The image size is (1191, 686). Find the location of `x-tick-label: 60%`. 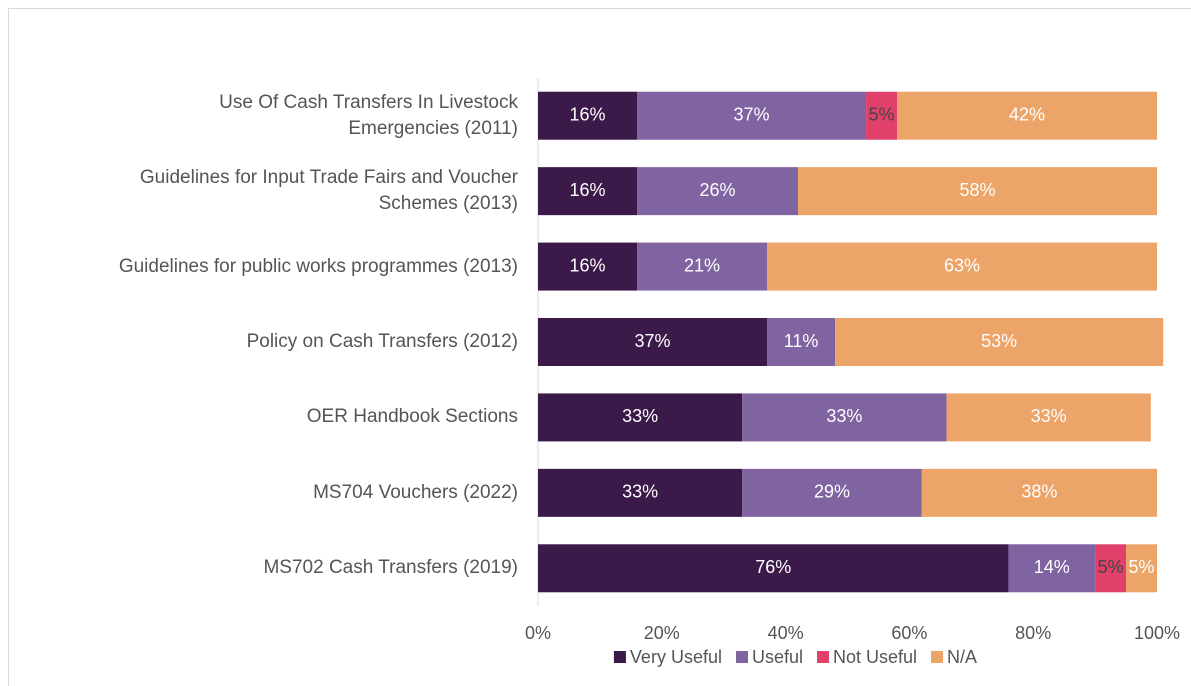

x-tick-label: 60% is located at coordinates (909, 633).